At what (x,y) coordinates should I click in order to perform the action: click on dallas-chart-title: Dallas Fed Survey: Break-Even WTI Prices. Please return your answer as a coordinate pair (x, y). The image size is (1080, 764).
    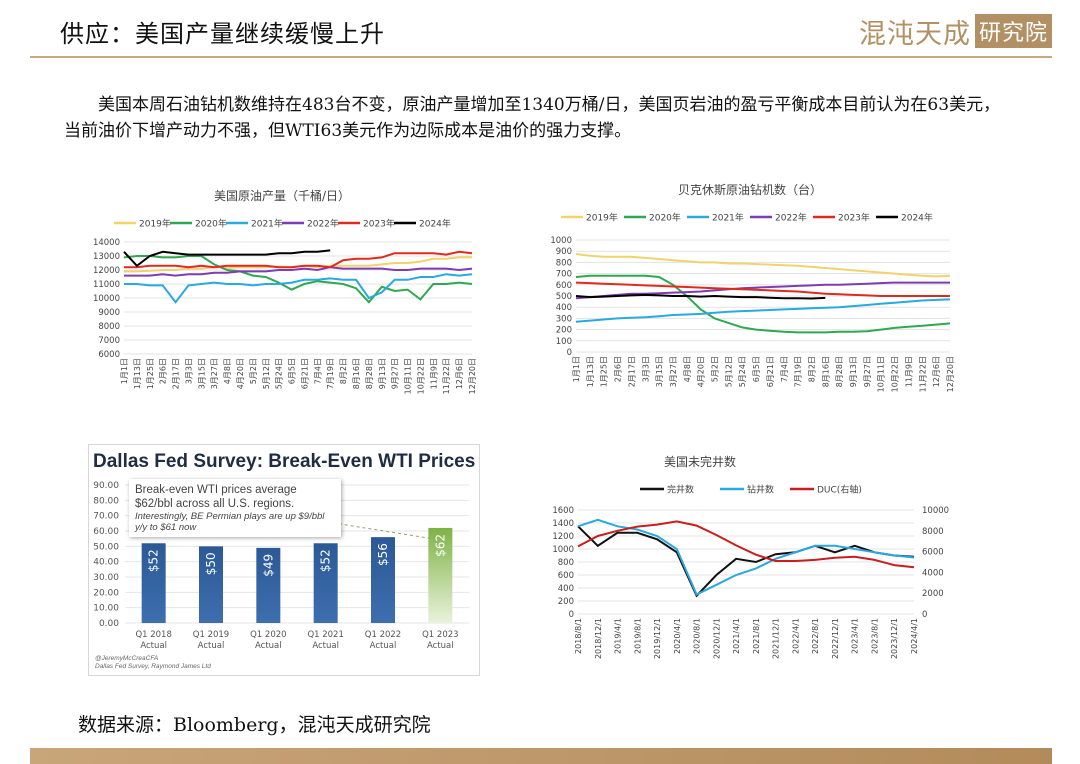
    Looking at the image, I should click on (284, 461).